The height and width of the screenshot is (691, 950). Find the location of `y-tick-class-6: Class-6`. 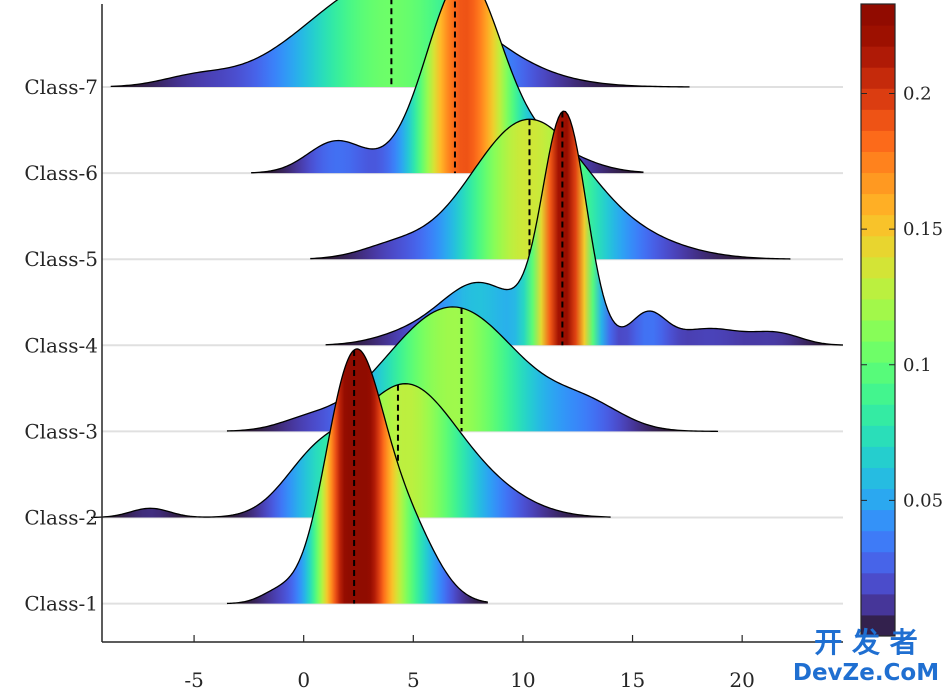

y-tick-class-6: Class-6 is located at coordinates (61, 173).